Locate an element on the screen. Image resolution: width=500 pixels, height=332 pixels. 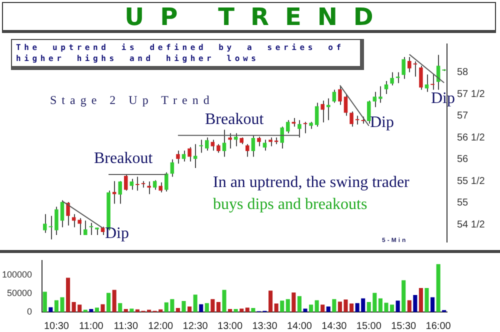
chart-title: UP TREND is located at coordinates (249, 17).